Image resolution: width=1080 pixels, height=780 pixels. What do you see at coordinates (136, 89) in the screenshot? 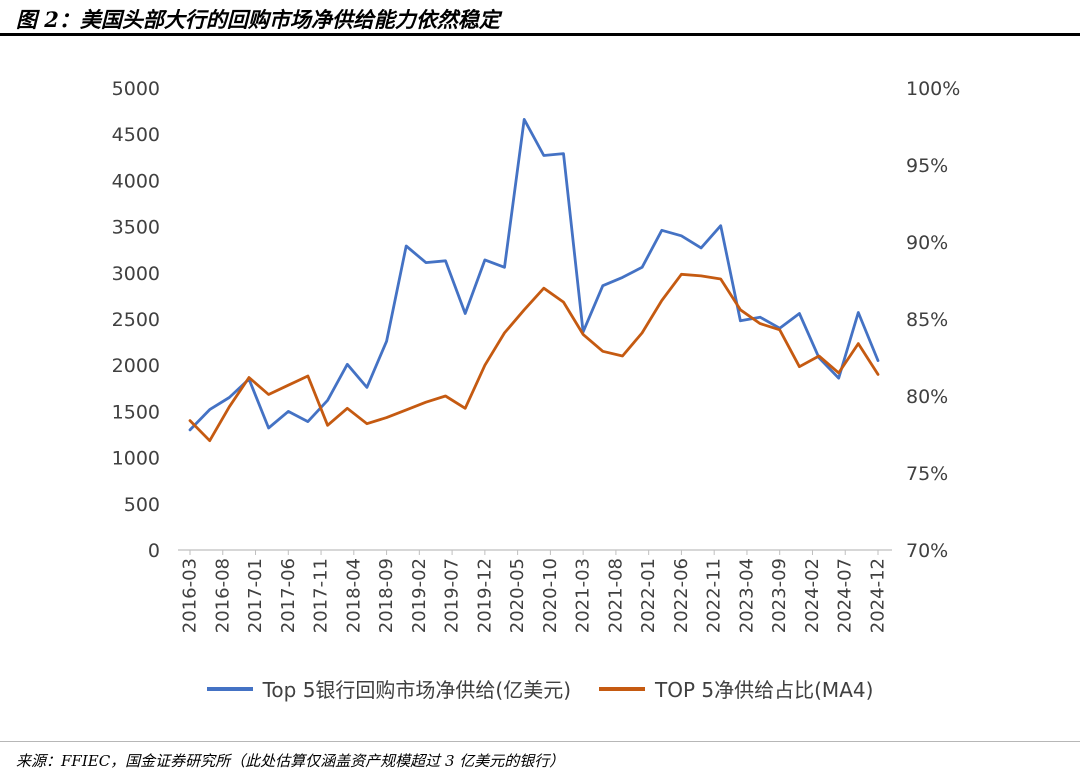
I see `left-axis-tick-label: 5000` at bounding box center [136, 89].